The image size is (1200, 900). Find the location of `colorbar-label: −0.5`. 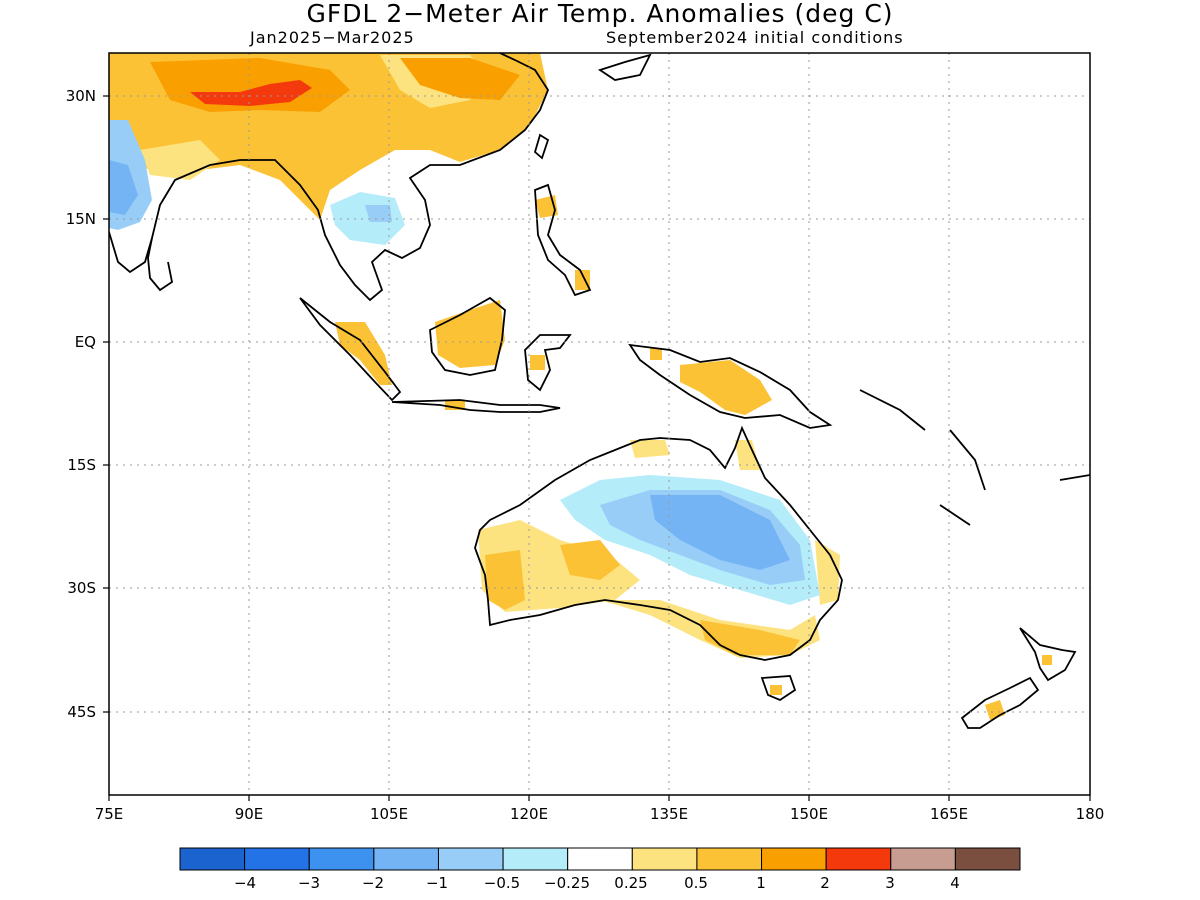

colorbar-label: −0.5 is located at coordinates (502, 883).